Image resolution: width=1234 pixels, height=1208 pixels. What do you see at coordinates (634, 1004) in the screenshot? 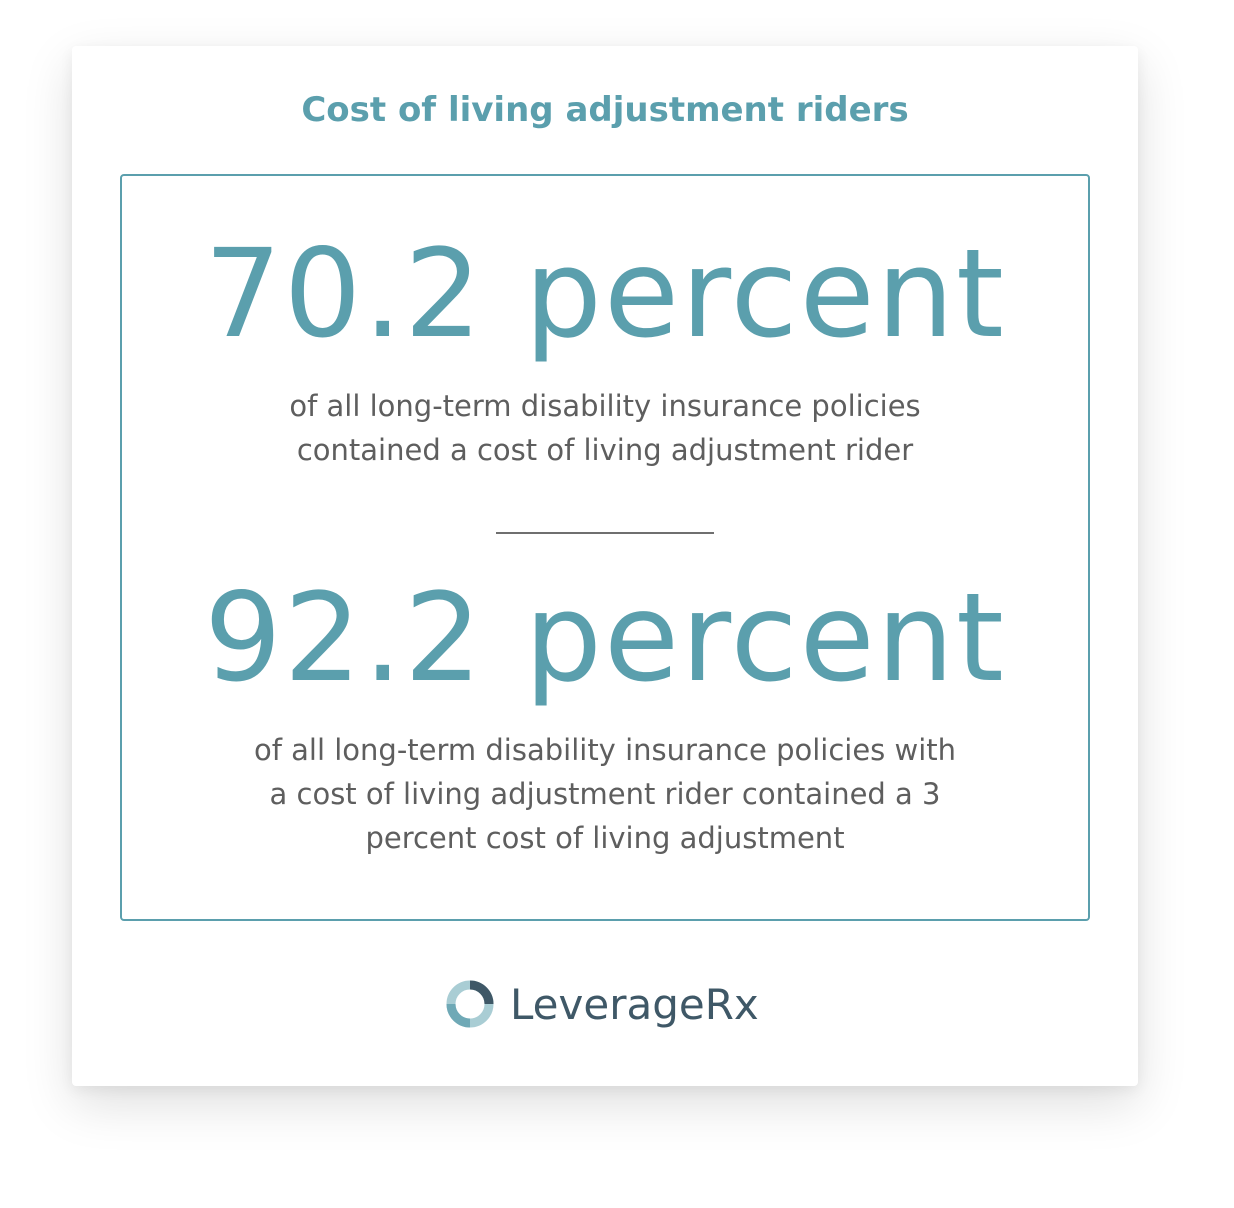
I see `brand-name: LeverageRx` at bounding box center [634, 1004].